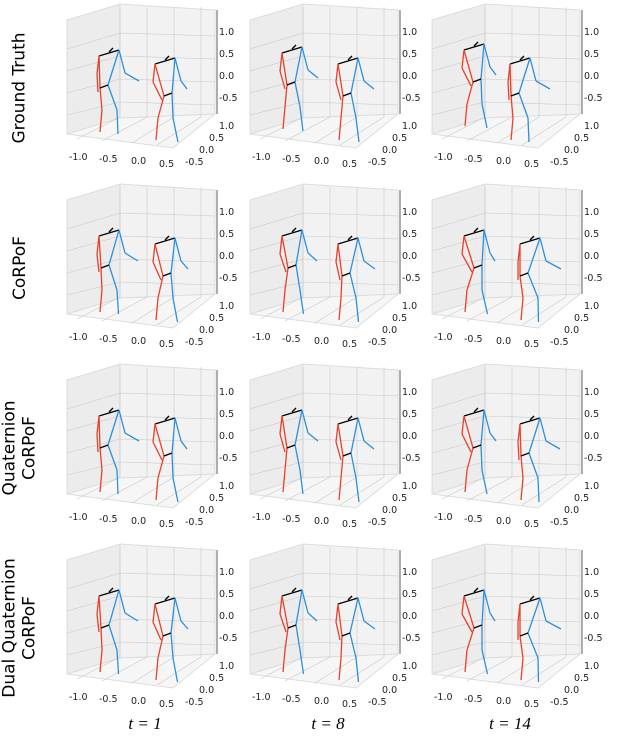 This screenshot has height=740, width=620. Describe the element at coordinates (228, 458) in the screenshot. I see `z-tick-label: -0.5` at that location.